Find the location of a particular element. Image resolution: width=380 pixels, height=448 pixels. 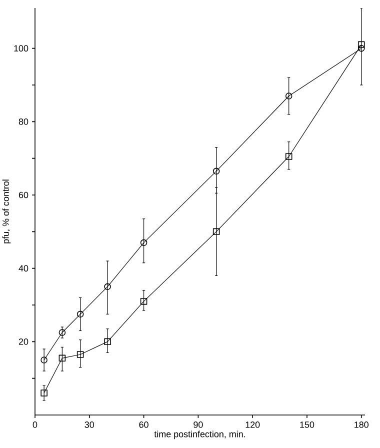

x-tick-label: 120 is located at coordinates (253, 425).